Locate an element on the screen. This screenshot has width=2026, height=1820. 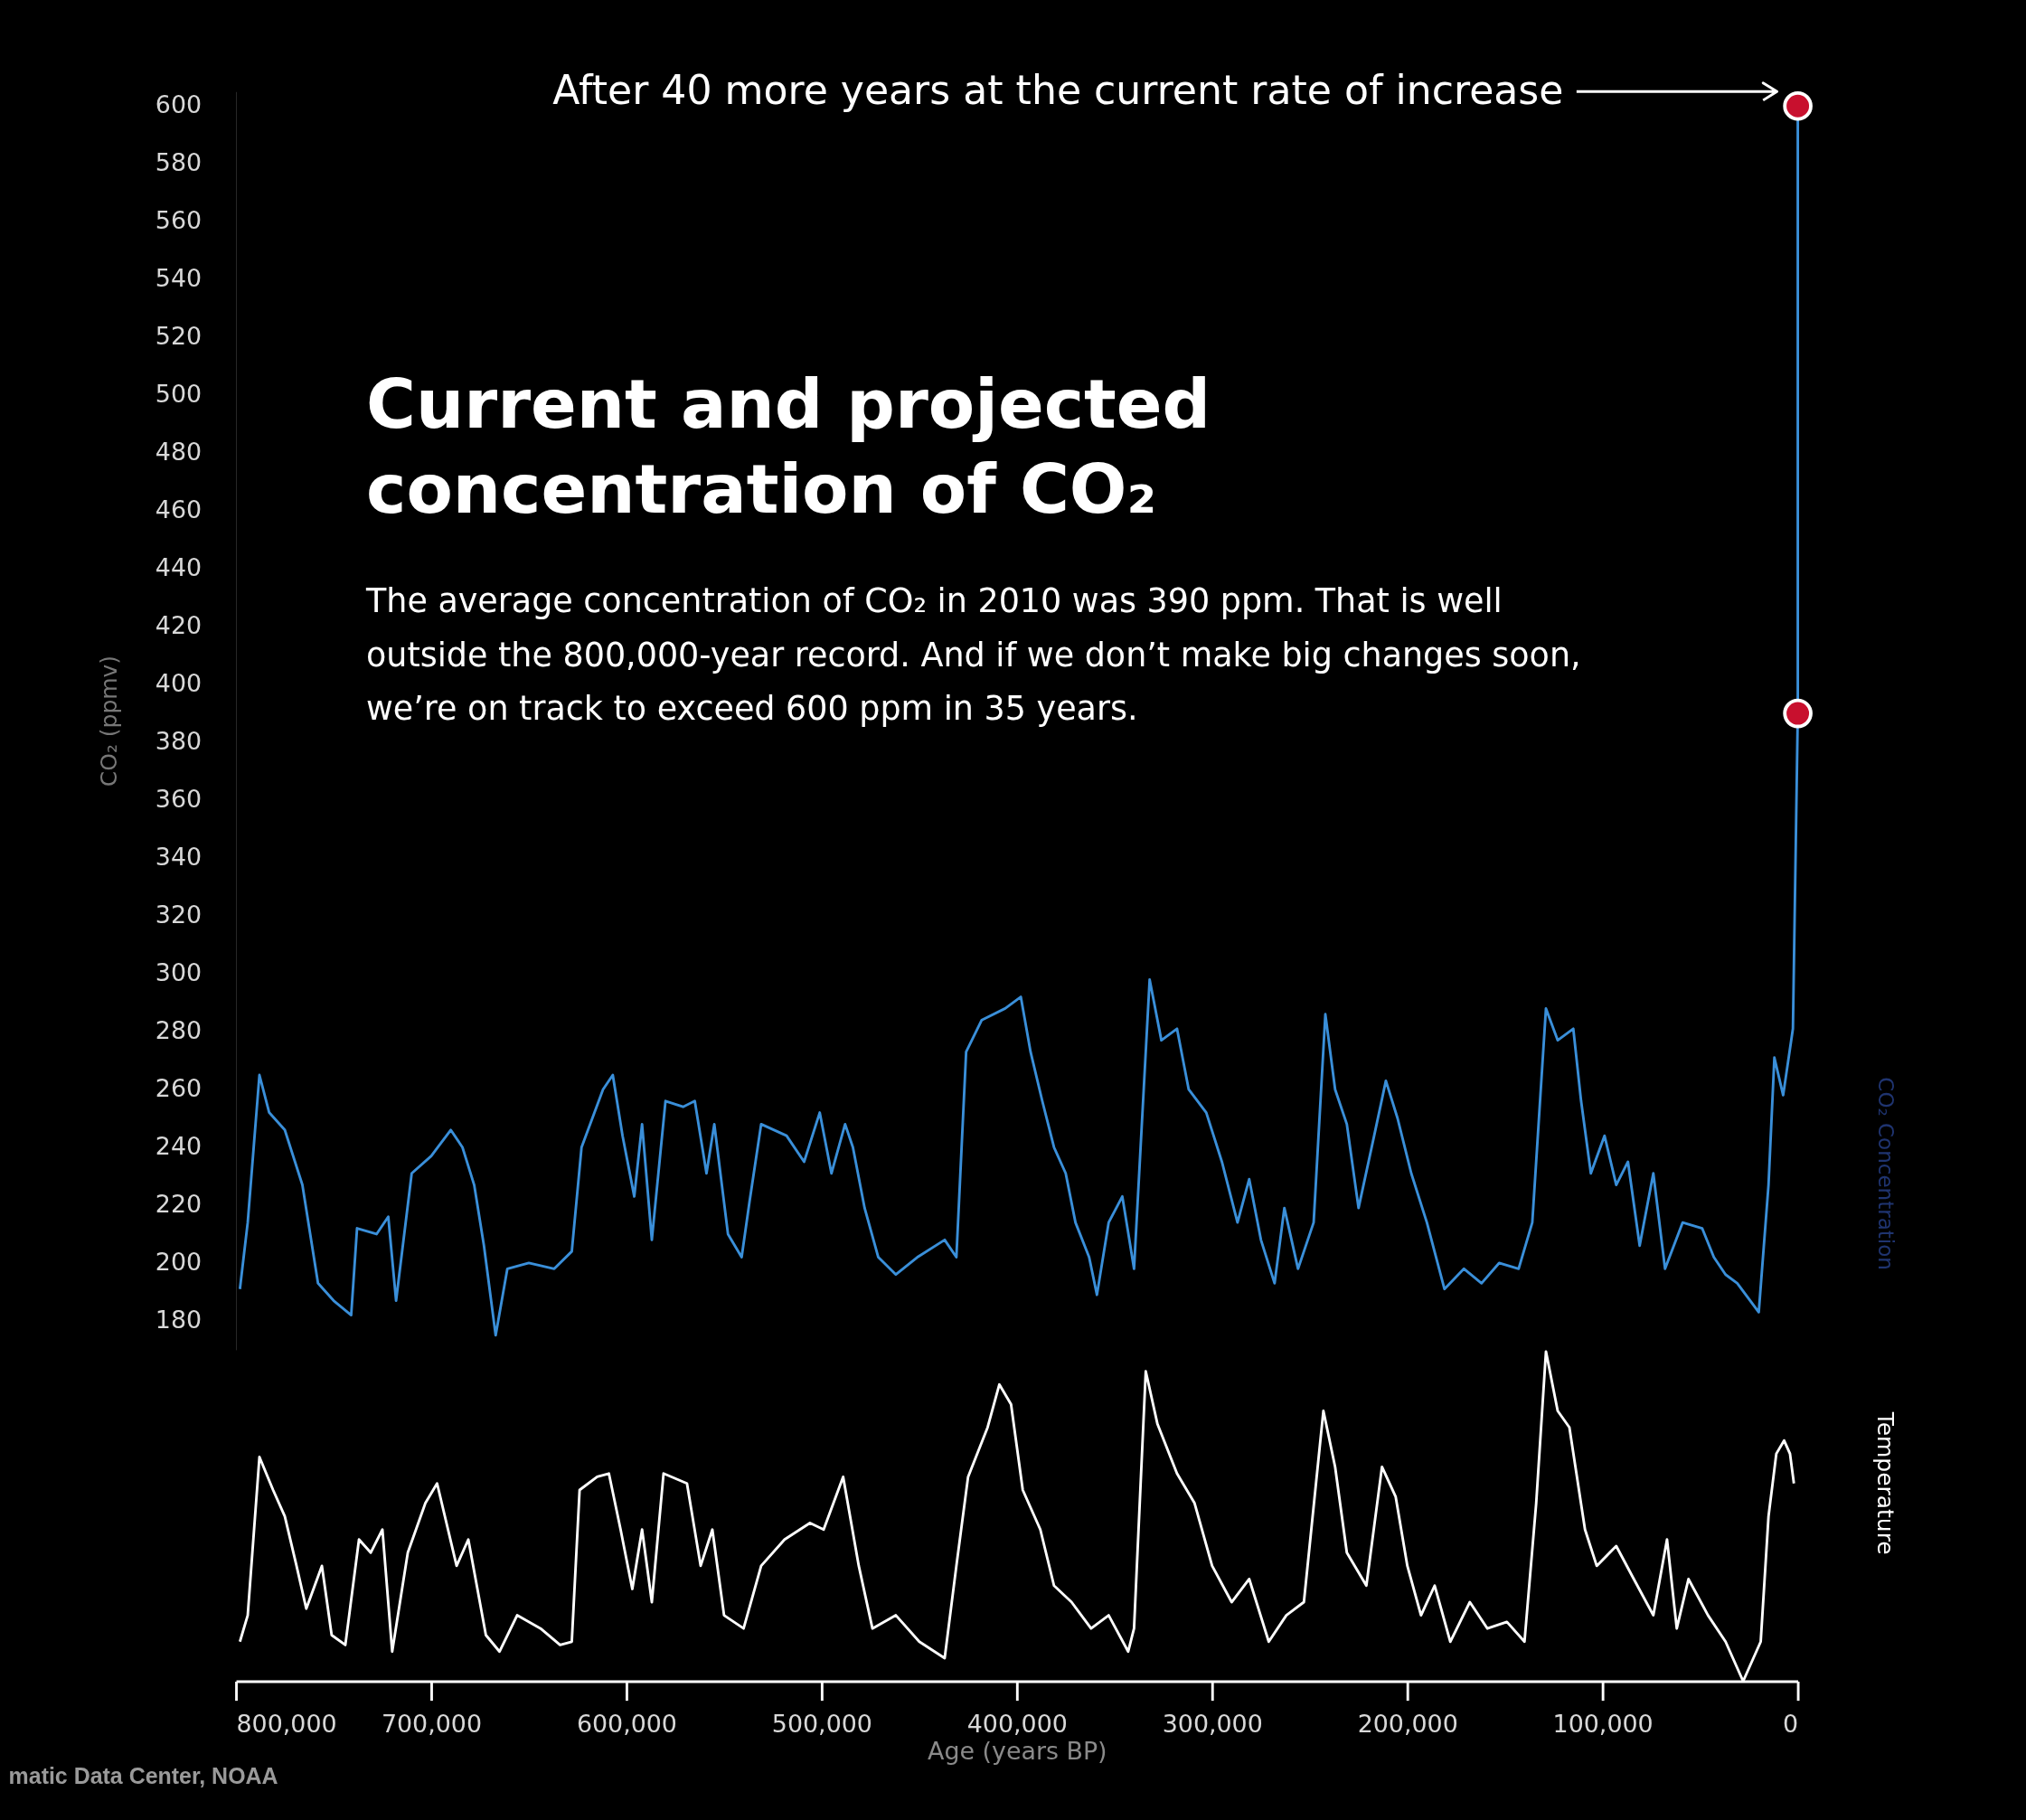
text: CO₂ Concentration is located at coordinates (1885, 1173).